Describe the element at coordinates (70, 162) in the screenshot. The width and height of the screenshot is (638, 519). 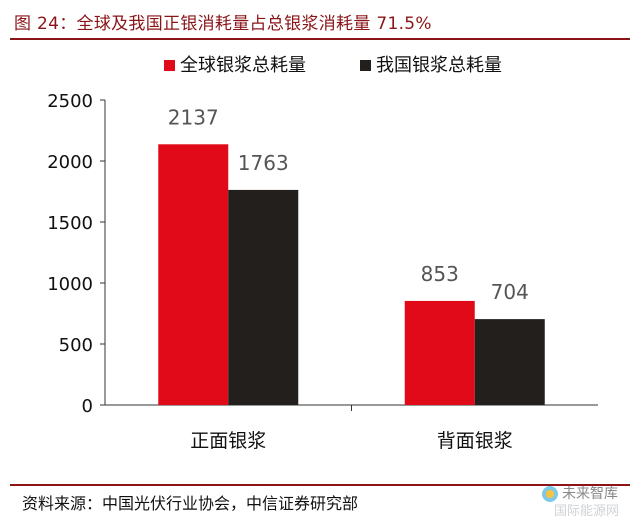
I see `y-tick-label: 2000` at that location.